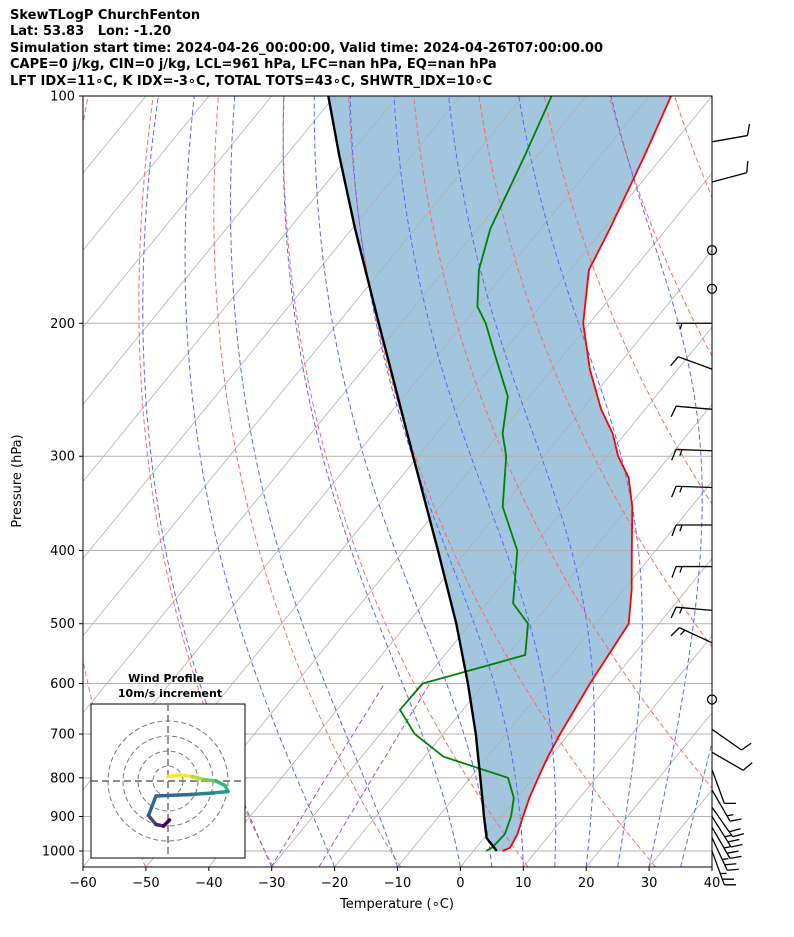  Describe the element at coordinates (145, 883) in the screenshot. I see `x-tick-label: −50` at that location.